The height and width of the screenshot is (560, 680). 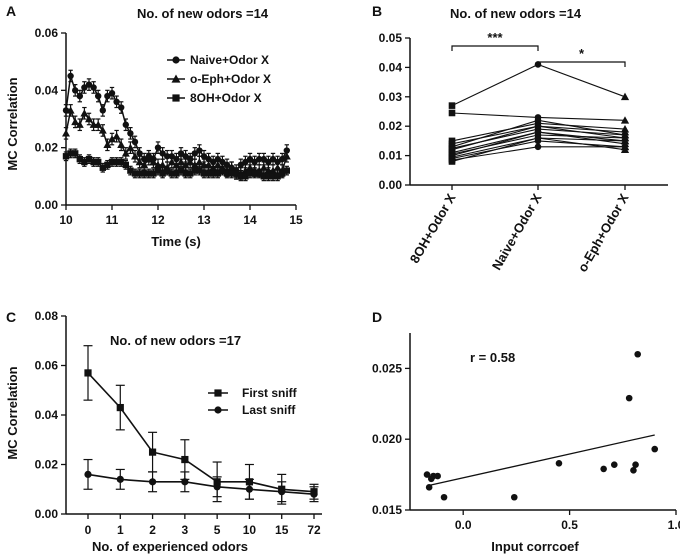 What do you see at coordinates (377, 11) in the screenshot?
I see `panel-label-b: B` at bounding box center [377, 11].